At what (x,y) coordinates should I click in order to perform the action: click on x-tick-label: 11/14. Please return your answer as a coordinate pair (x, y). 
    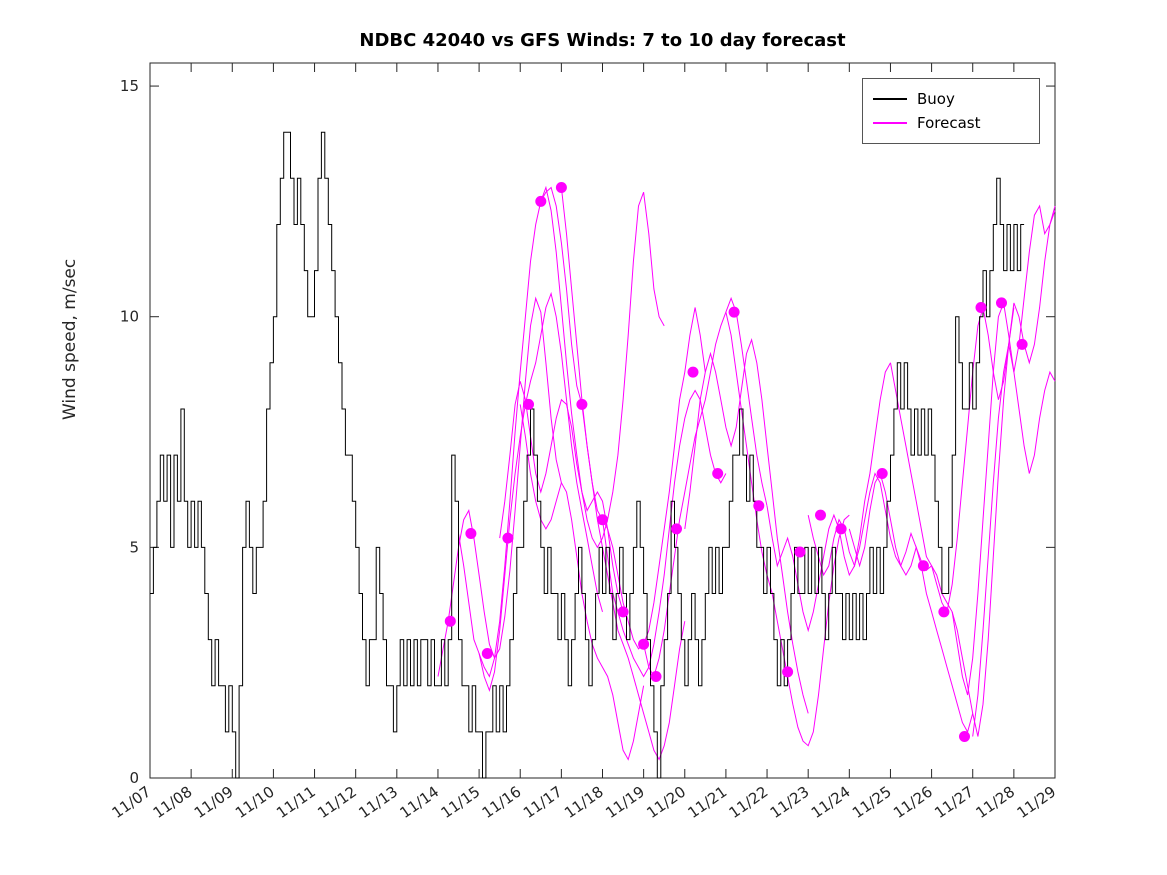
    Looking at the image, I should click on (420, 803).